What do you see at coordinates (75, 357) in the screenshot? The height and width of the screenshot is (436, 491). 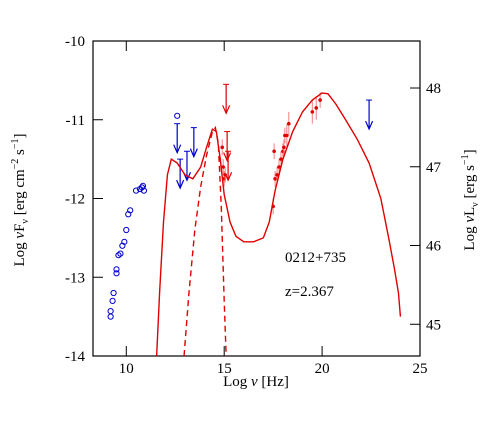 I see `y-tick-label: -14` at bounding box center [75, 357].